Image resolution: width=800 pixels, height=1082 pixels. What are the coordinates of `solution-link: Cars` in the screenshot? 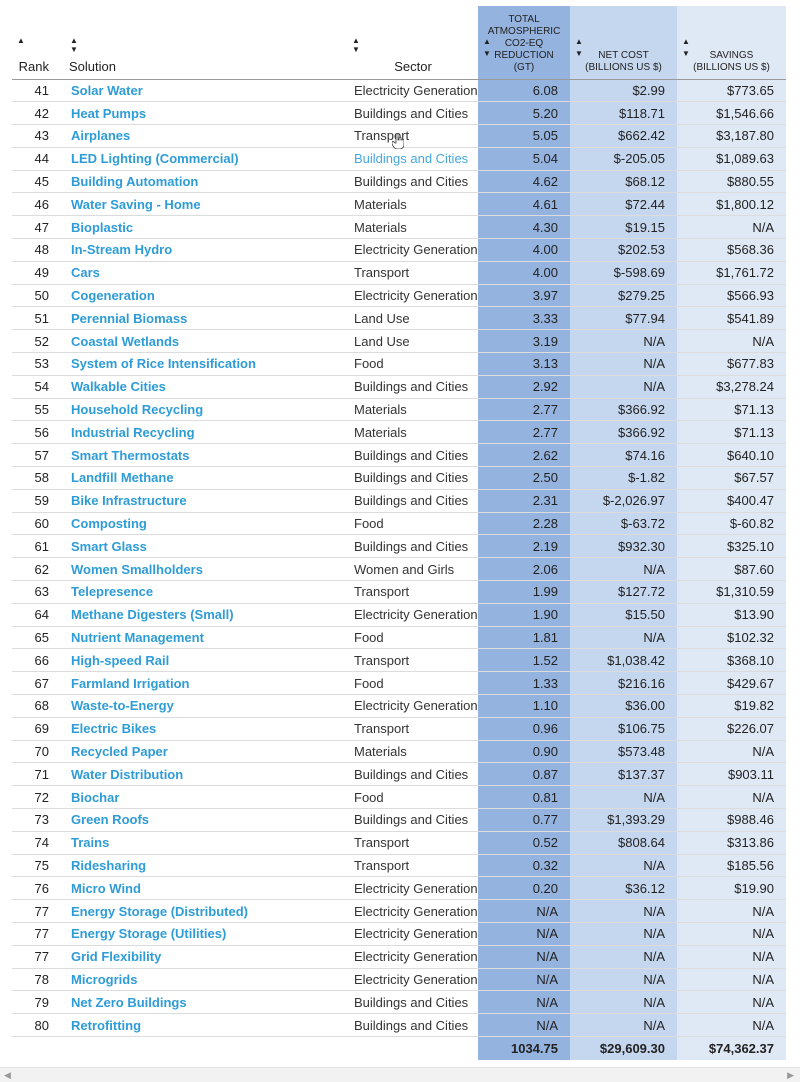 It's located at (206, 272).